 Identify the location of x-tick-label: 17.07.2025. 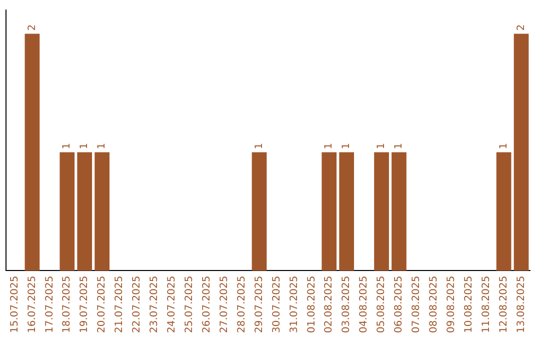
(50, 305).